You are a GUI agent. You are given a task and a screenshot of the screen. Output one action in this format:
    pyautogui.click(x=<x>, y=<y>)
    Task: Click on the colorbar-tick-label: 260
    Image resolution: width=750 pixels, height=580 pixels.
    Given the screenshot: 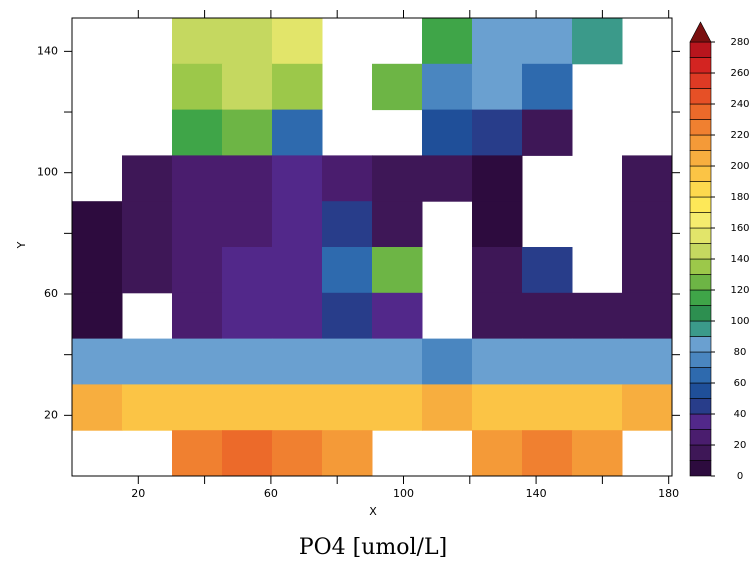 What is the action you would take?
    pyautogui.click(x=739, y=73)
    